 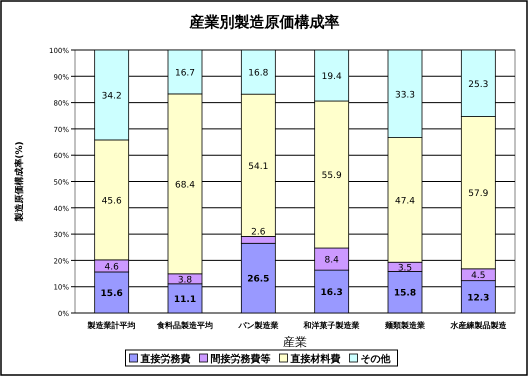 I want to click on data-label: 25.3, so click(x=478, y=85).